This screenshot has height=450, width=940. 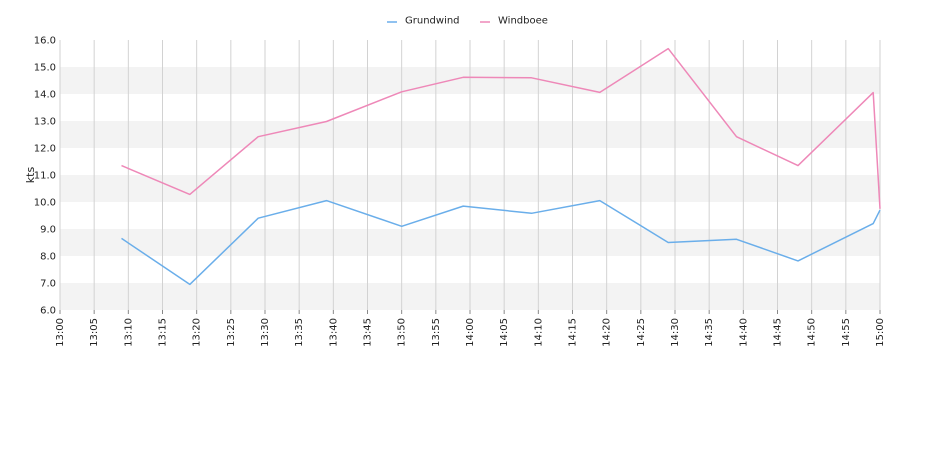 What do you see at coordinates (641, 332) in the screenshot?
I see `x-tick-label: 14:25` at bounding box center [641, 332].